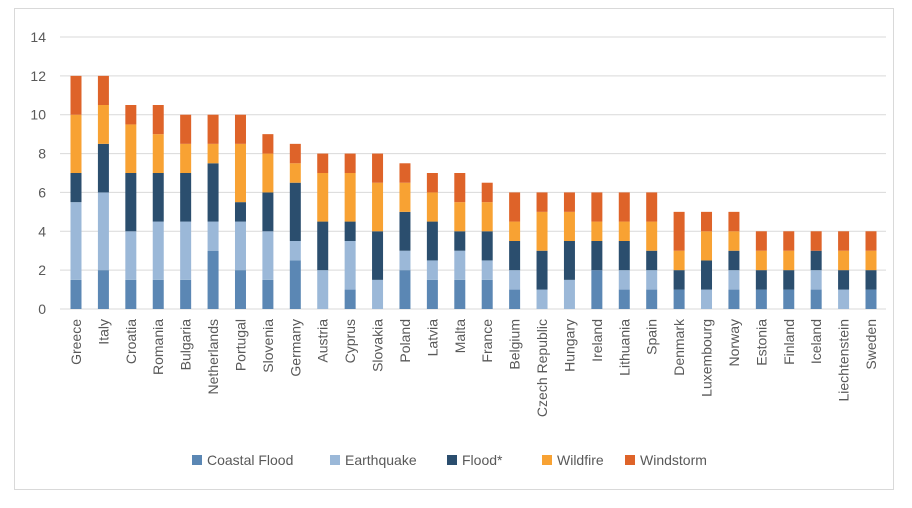 The image size is (912, 508). I want to click on y-tick-label: 14, so click(38, 37).